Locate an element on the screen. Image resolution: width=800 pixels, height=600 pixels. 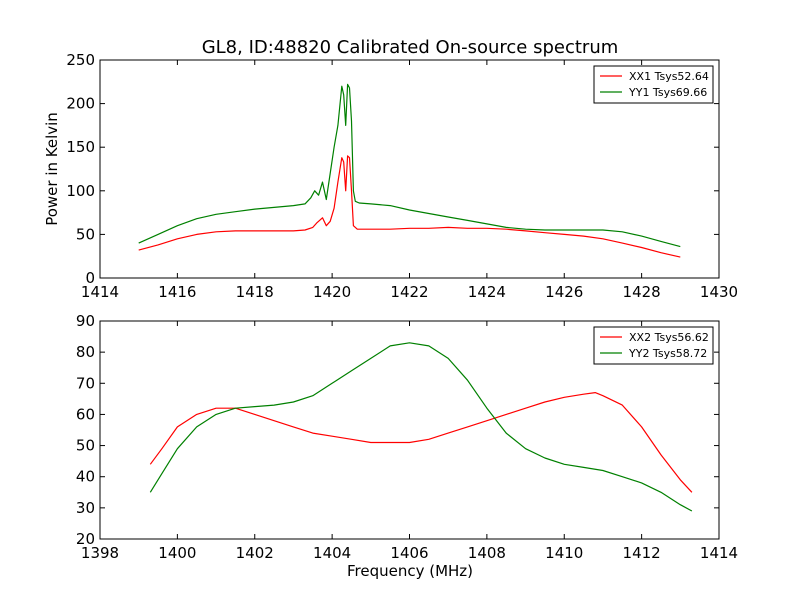
x-tick-label: 1418 is located at coordinates (255, 292).